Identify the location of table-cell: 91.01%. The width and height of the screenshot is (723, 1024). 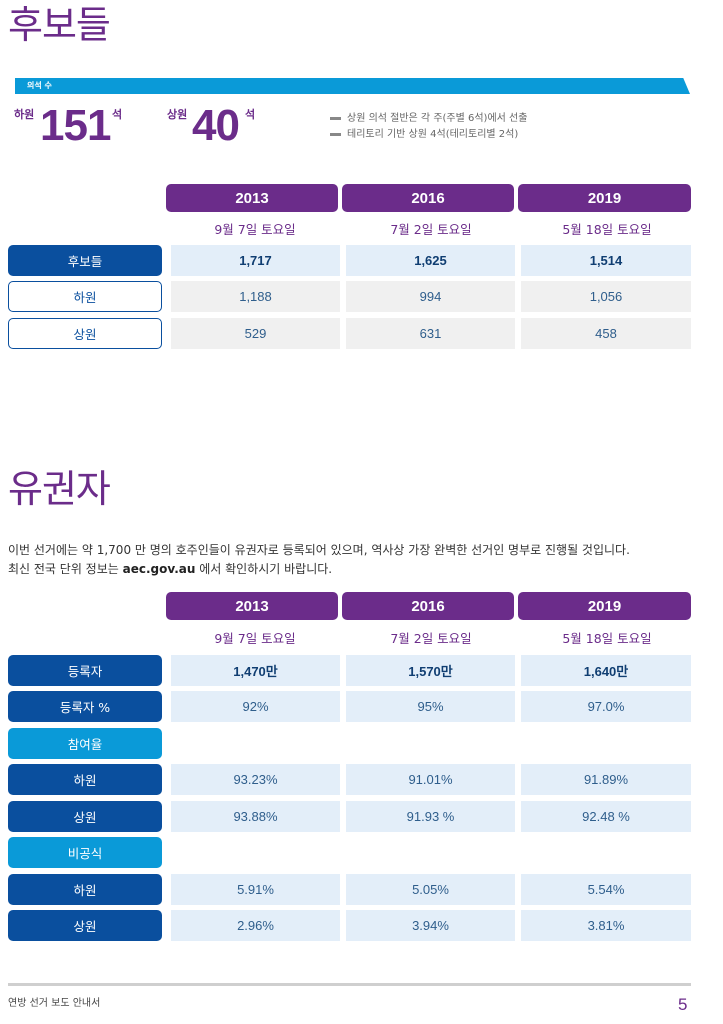
(430, 779).